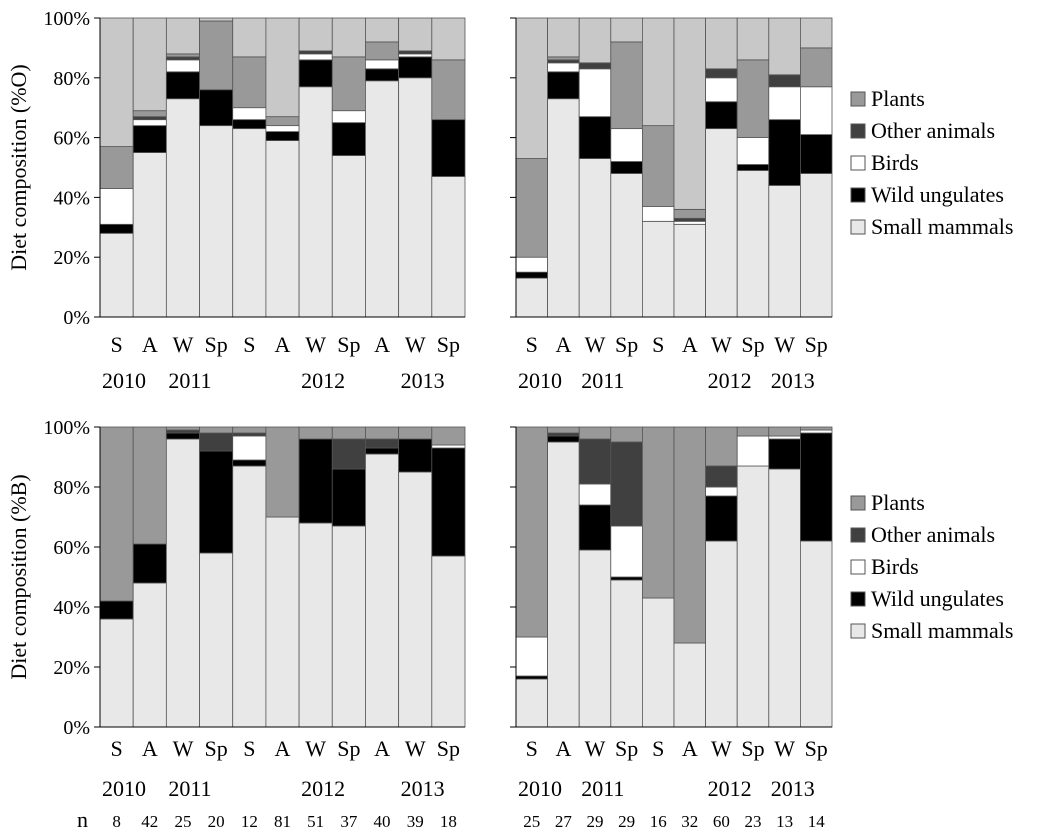 The width and height of the screenshot is (1053, 834). What do you see at coordinates (532, 748) in the screenshot?
I see `chart4-category-label-0: S` at bounding box center [532, 748].